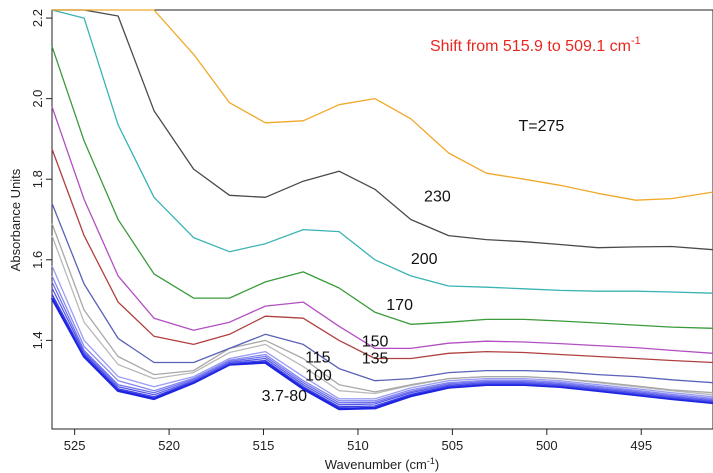 The width and height of the screenshot is (713, 473). Describe the element at coordinates (37, 179) in the screenshot. I see `y-tick-label-1.8: 1.8` at that location.